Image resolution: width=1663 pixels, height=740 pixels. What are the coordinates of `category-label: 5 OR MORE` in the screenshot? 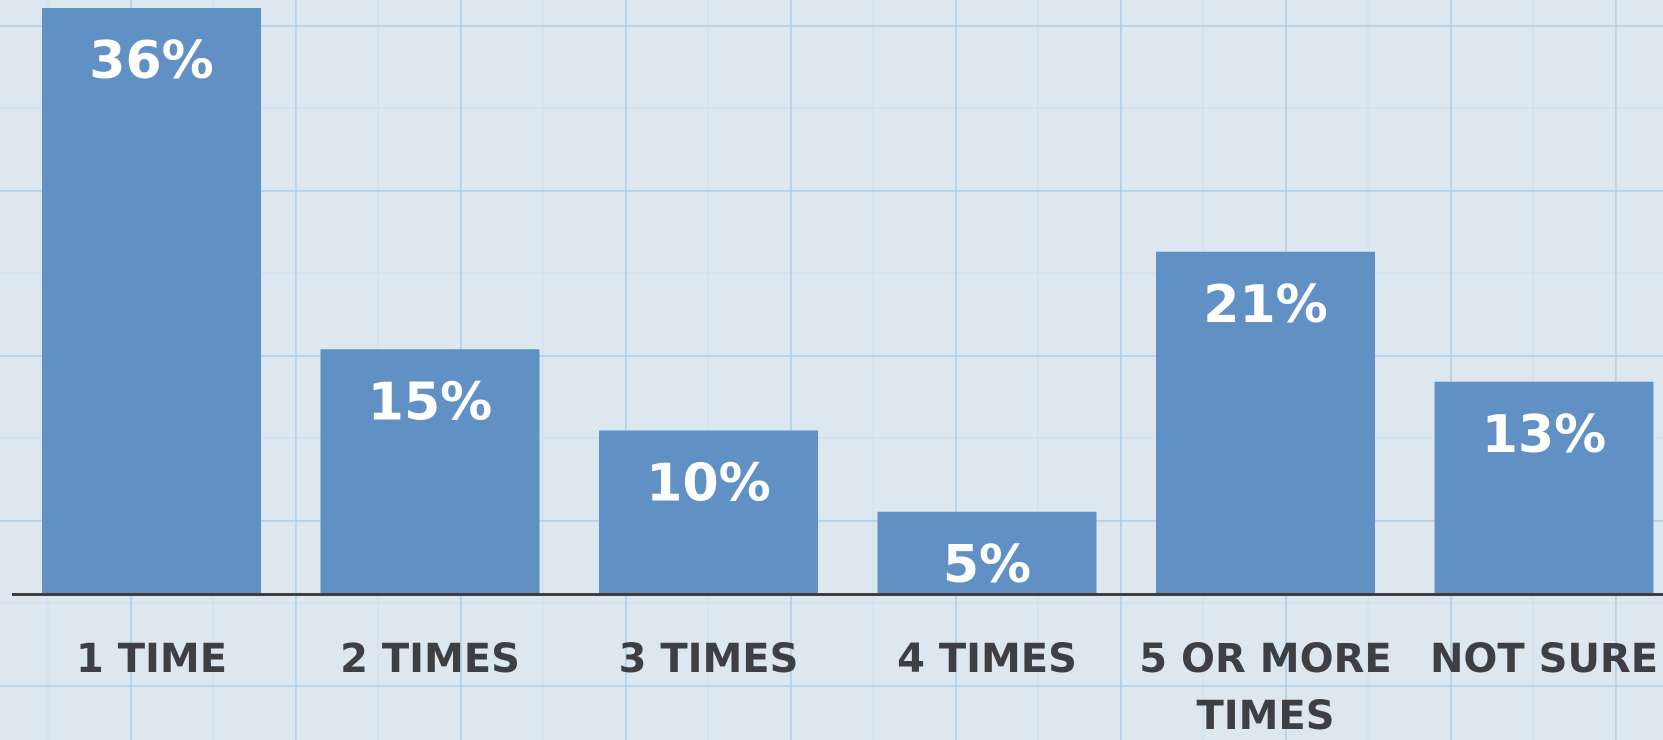 It's located at (1265, 659).